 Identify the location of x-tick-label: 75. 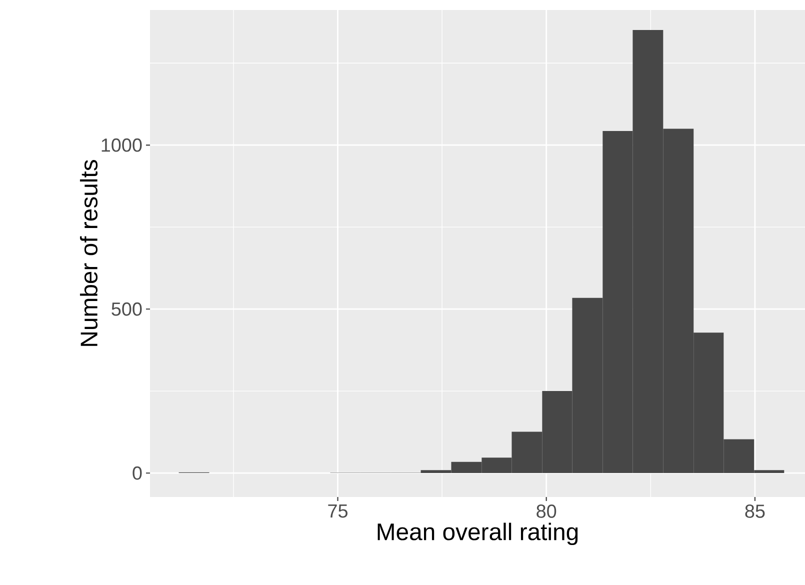
(338, 511).